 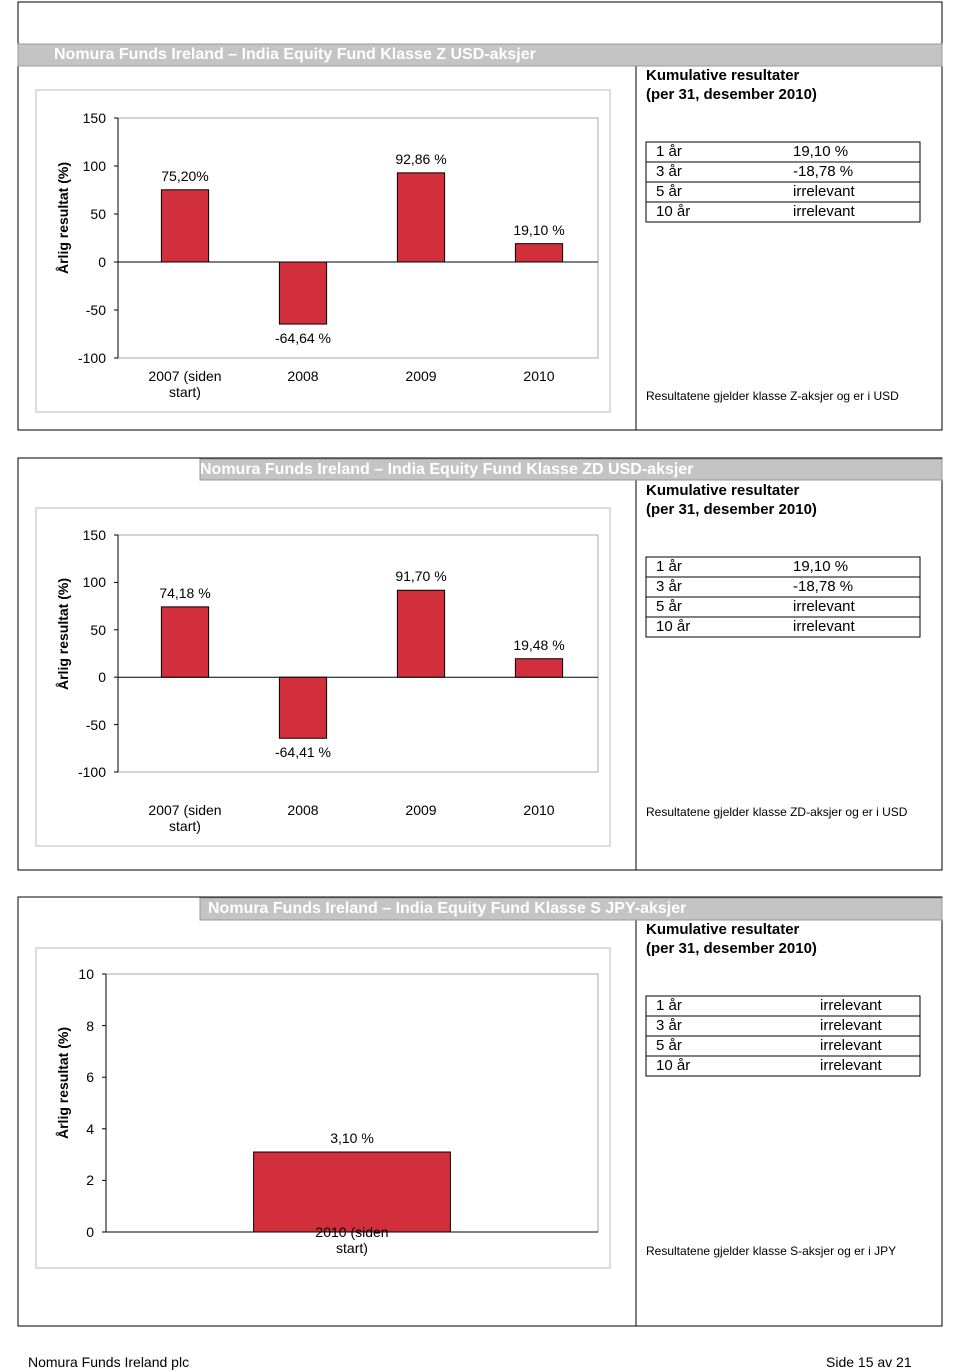 What do you see at coordinates (539, 229) in the screenshot?
I see `value-label: 19,10 %` at bounding box center [539, 229].